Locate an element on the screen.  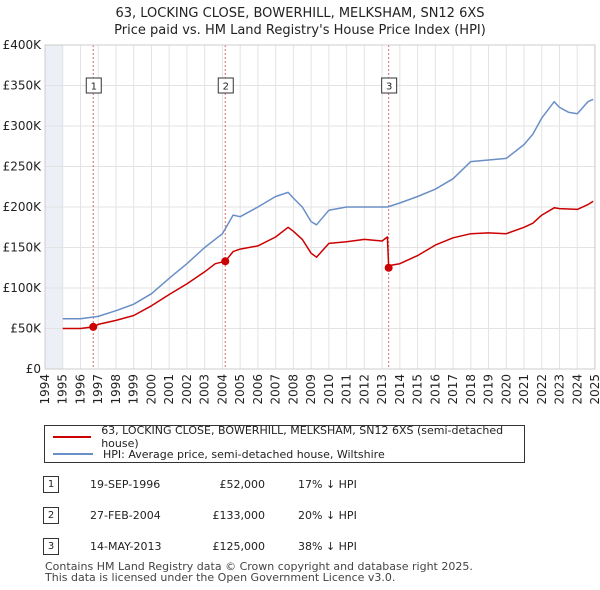
x-tick-label: 2015 is located at coordinates (418, 389).